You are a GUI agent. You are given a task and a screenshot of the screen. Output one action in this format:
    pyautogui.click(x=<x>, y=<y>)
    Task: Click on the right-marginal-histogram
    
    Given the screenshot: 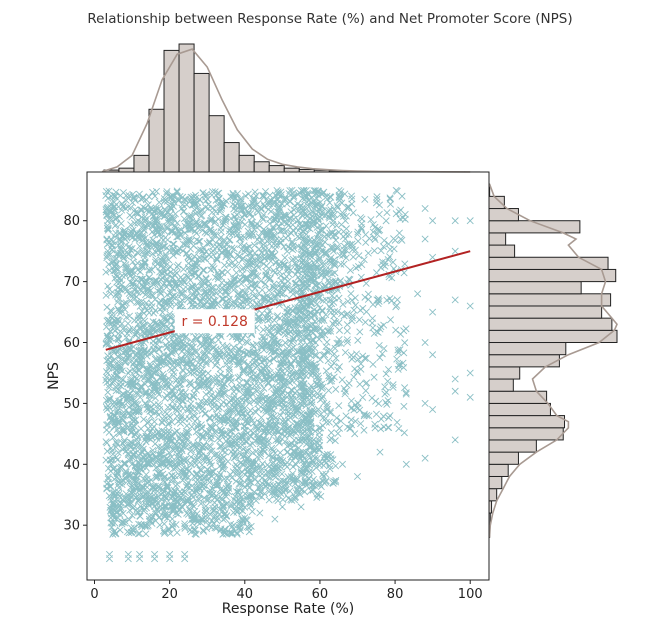 What is the action you would take?
    pyautogui.click(x=553, y=360)
    